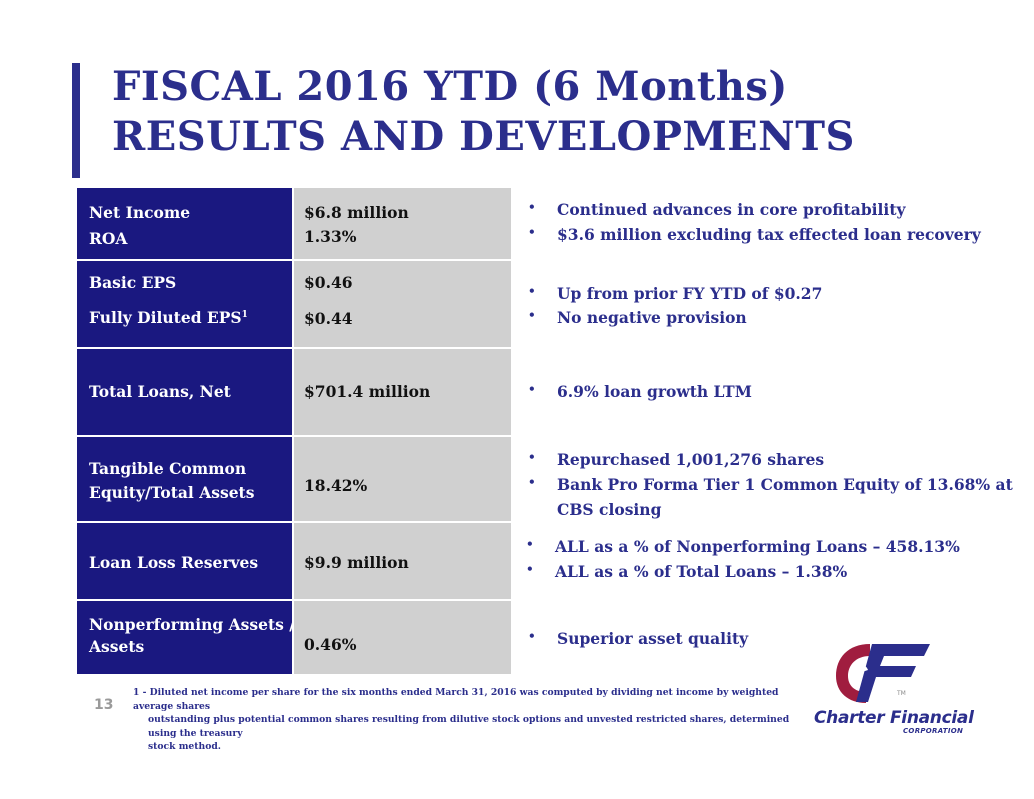  I want to click on row-value: $701.4 million, so click(367, 391).